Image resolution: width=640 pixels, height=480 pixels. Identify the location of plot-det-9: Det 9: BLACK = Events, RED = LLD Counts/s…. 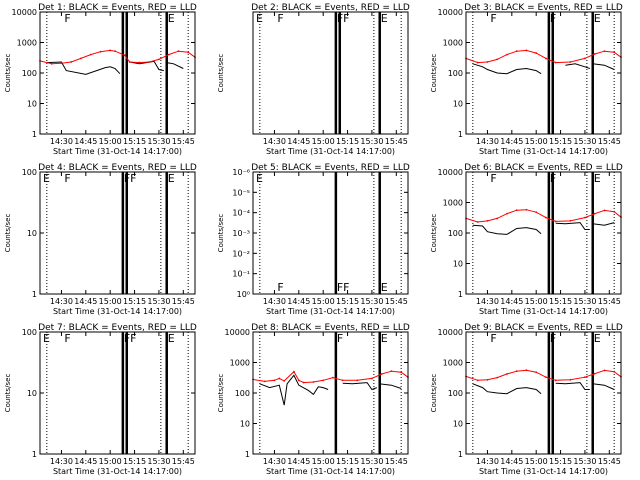
(526, 399).